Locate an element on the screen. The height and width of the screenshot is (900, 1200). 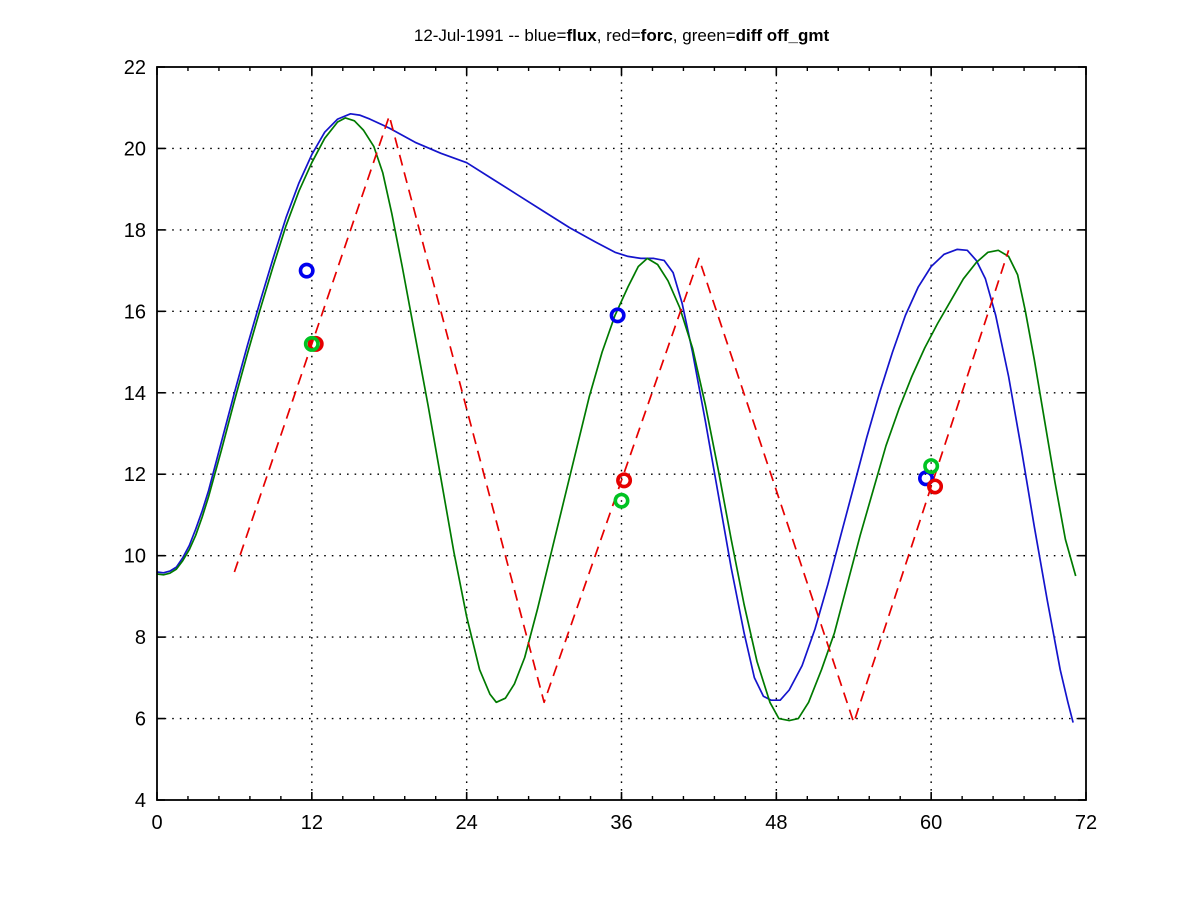
y-tick-label: 22 is located at coordinates (135, 68).